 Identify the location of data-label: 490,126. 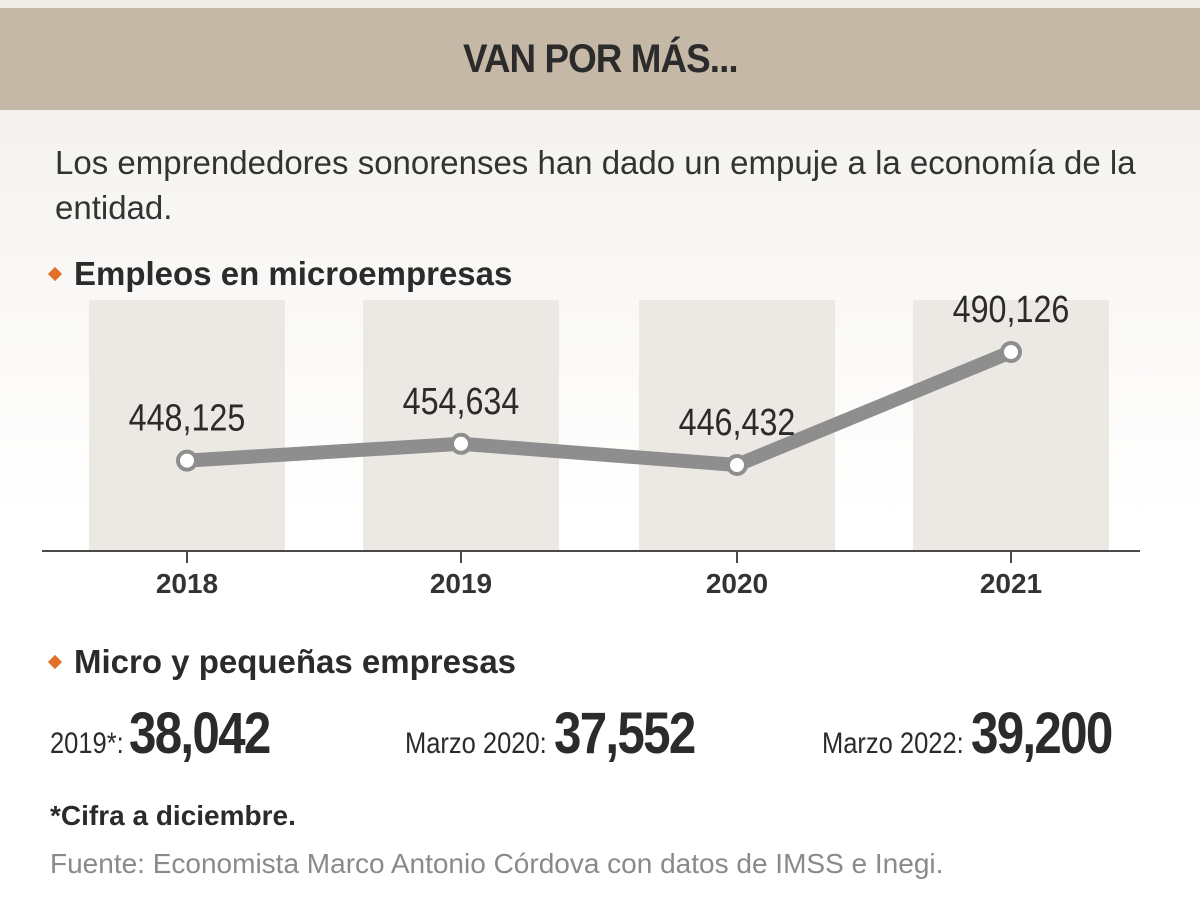
(1011, 310).